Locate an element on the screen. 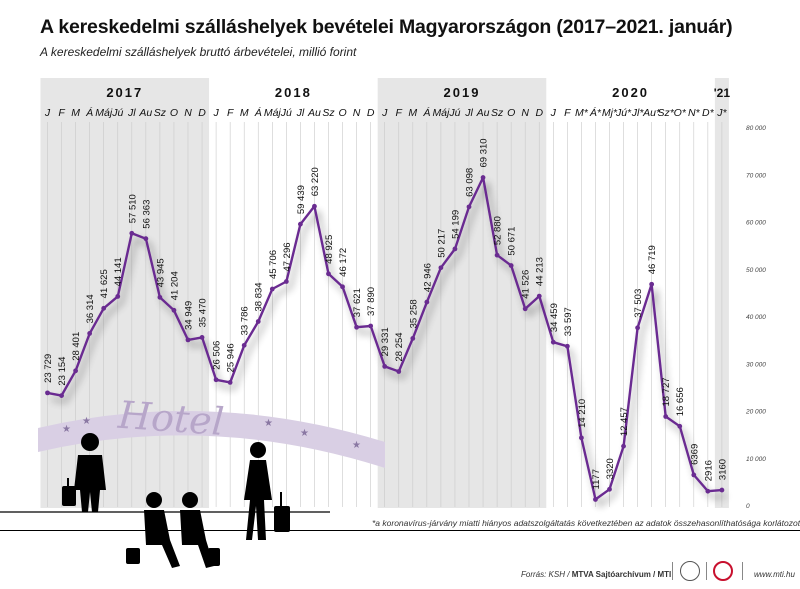 The height and width of the screenshot is (589, 800). value-label: 28 254 is located at coordinates (399, 346).